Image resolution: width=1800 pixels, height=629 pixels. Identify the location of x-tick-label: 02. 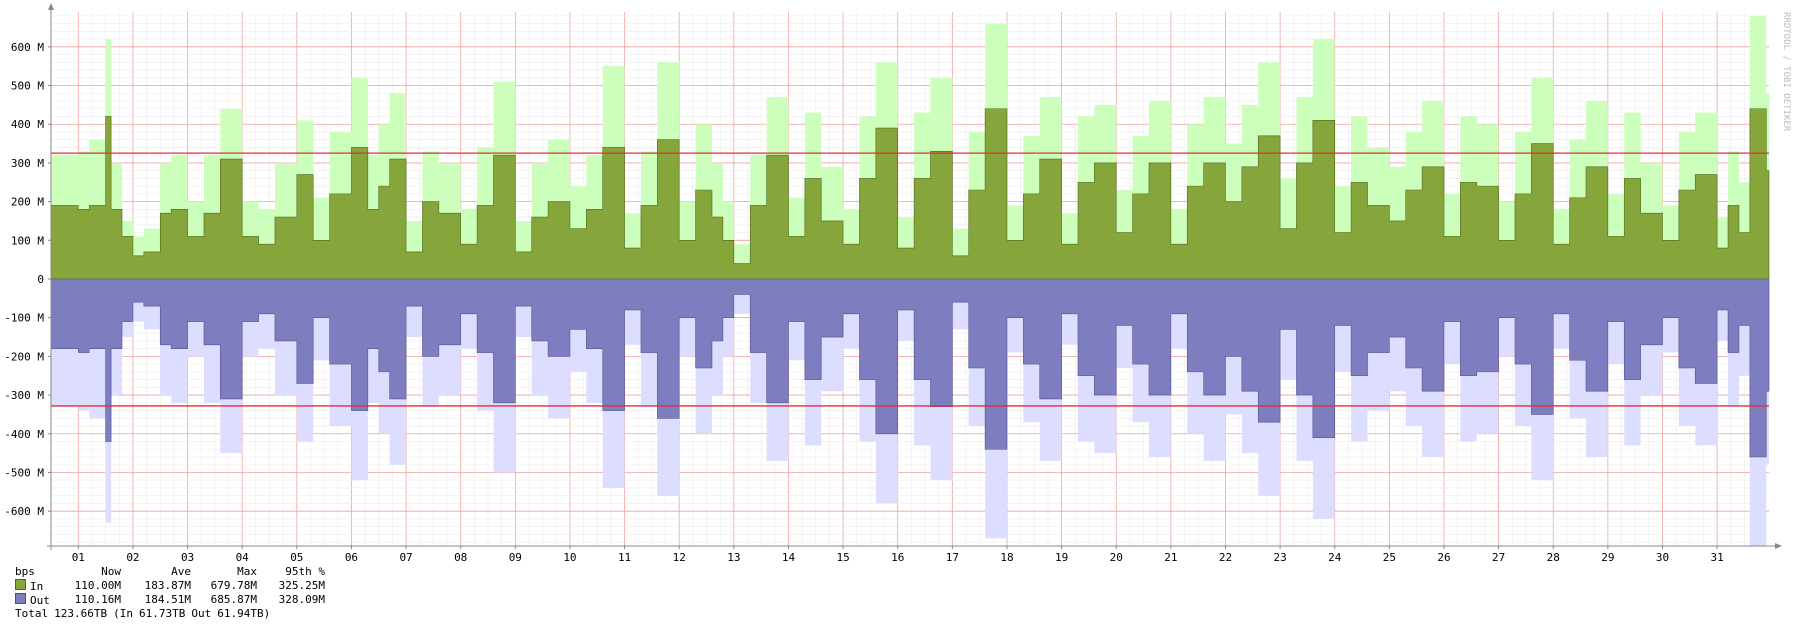
(132, 557).